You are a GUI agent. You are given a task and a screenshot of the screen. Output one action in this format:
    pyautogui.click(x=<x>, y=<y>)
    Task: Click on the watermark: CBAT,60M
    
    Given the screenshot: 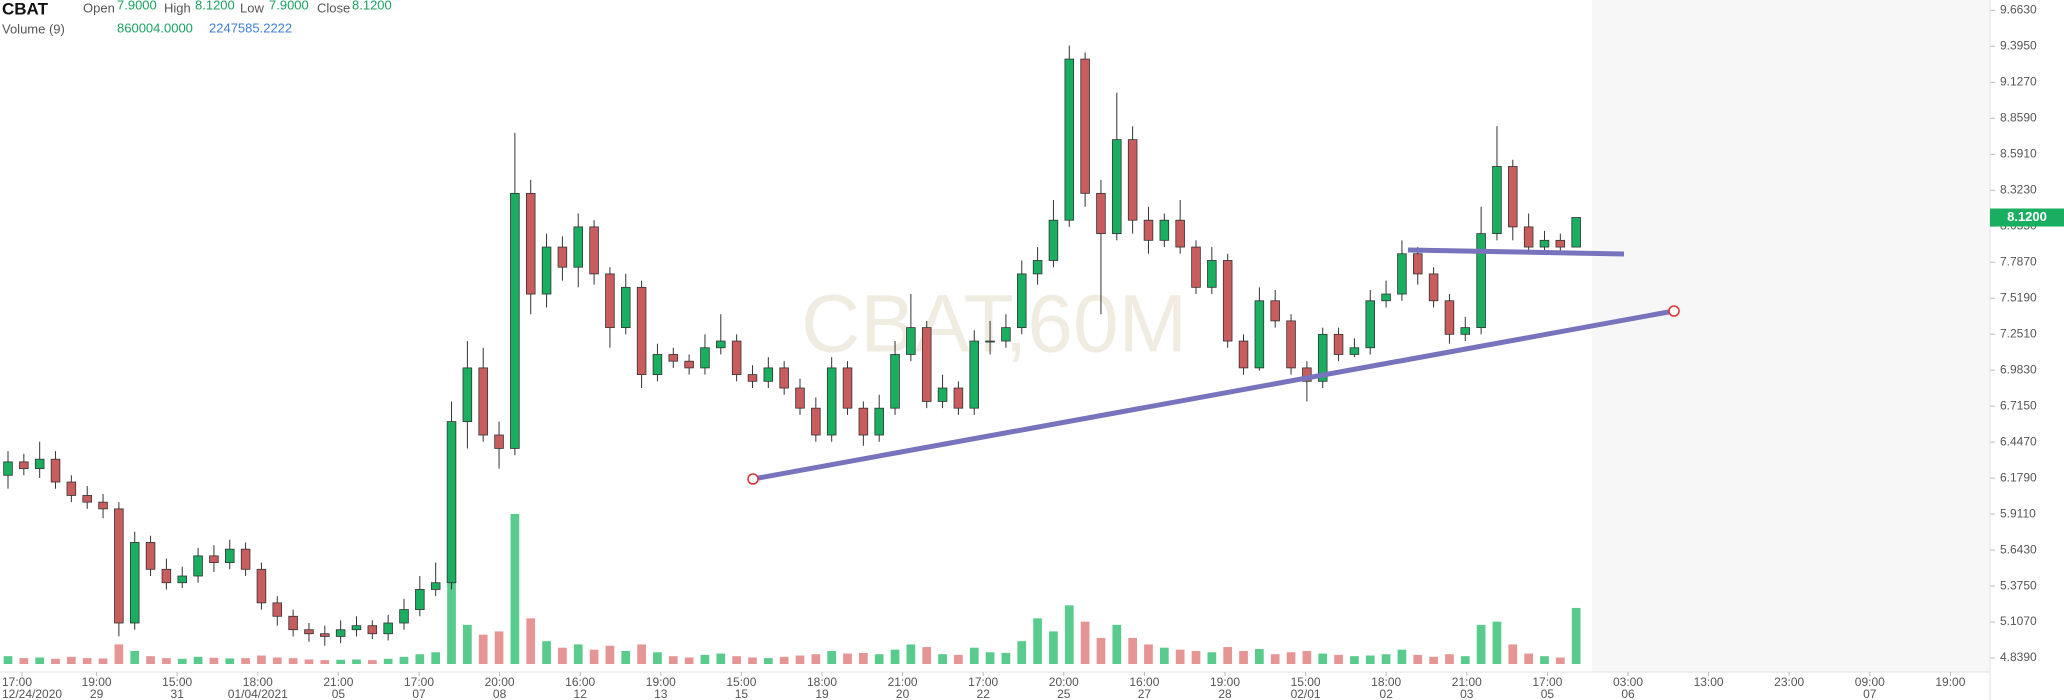 What is the action you would take?
    pyautogui.click(x=994, y=324)
    